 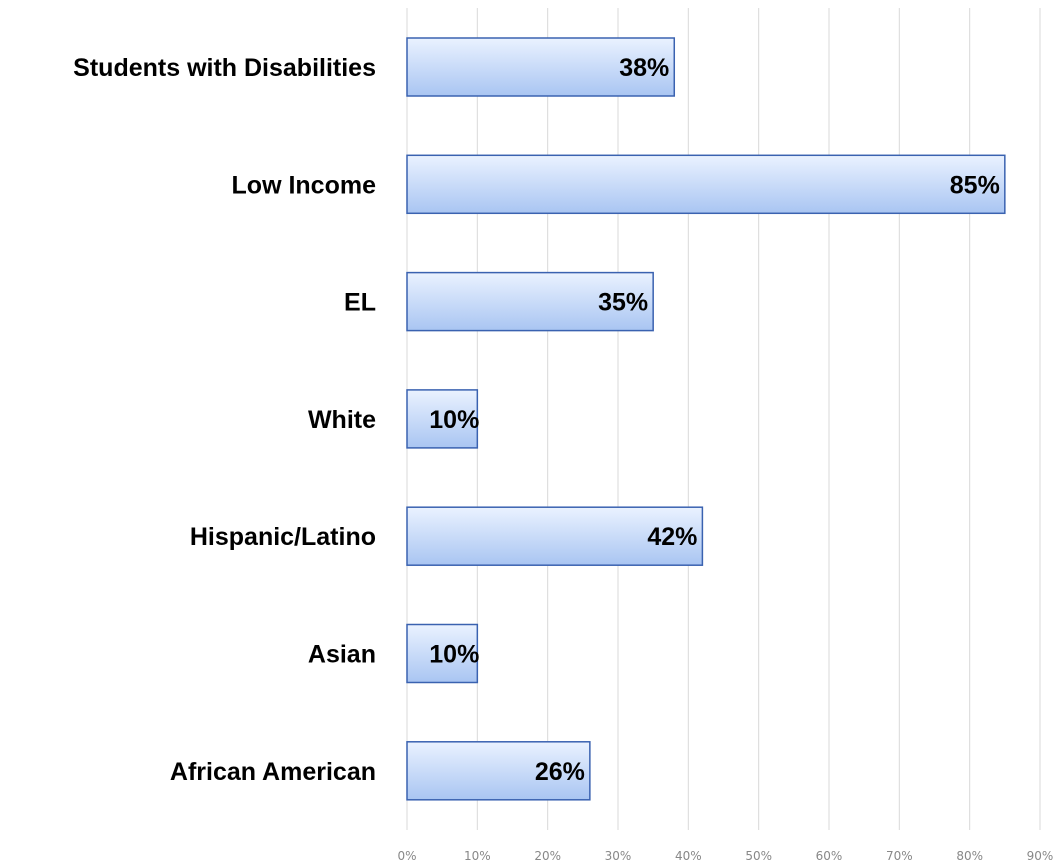 I want to click on category-label: Asian, so click(x=342, y=655).